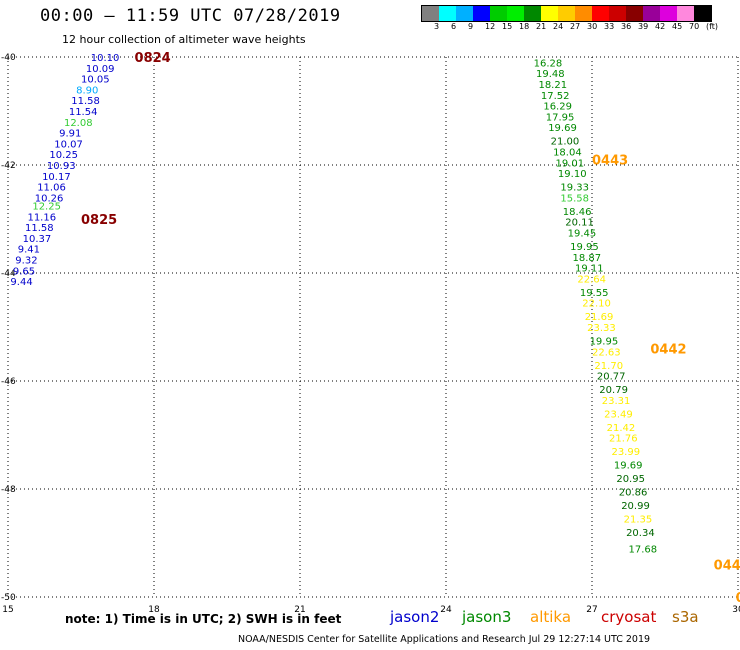  I want to click on wave-height-value: 20.34, so click(640, 533).